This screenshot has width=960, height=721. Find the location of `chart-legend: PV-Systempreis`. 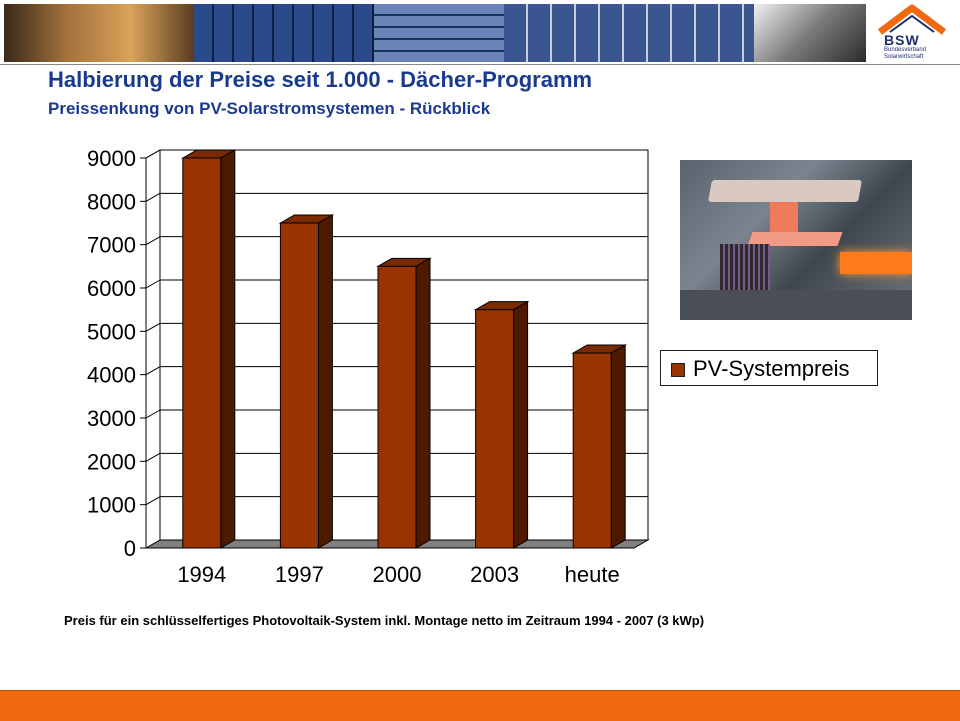

chart-legend: PV-Systempreis is located at coordinates (769, 368).